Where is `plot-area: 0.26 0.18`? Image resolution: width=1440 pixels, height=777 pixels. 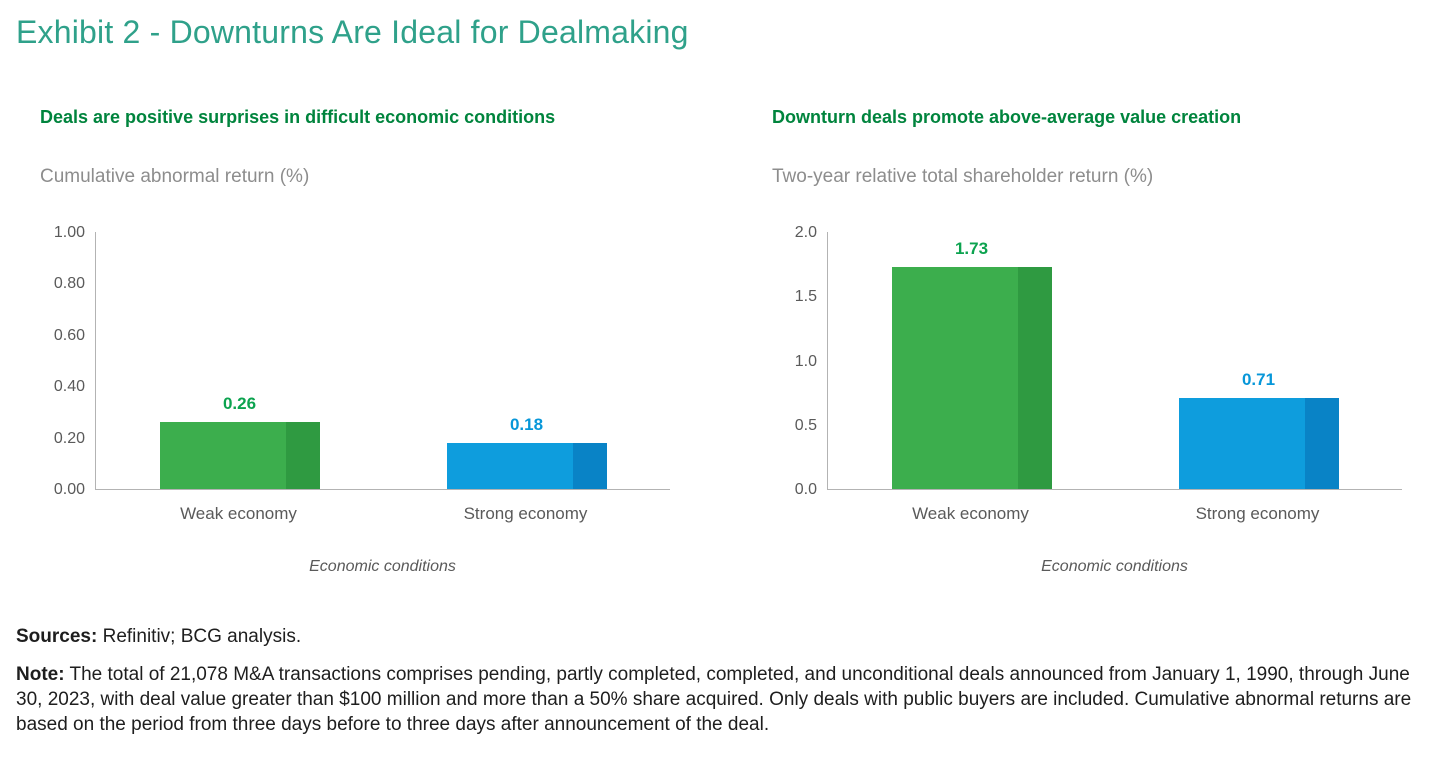
plot-area: 0.26 0.18 is located at coordinates (382, 361).